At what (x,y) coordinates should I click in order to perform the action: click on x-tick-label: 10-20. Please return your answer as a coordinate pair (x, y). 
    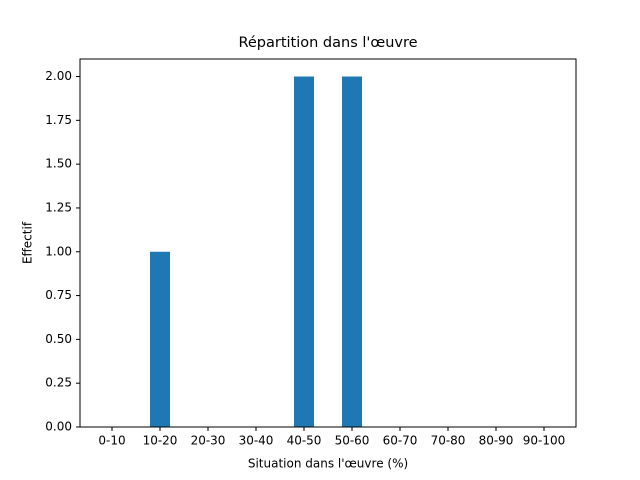
    Looking at the image, I should click on (160, 441).